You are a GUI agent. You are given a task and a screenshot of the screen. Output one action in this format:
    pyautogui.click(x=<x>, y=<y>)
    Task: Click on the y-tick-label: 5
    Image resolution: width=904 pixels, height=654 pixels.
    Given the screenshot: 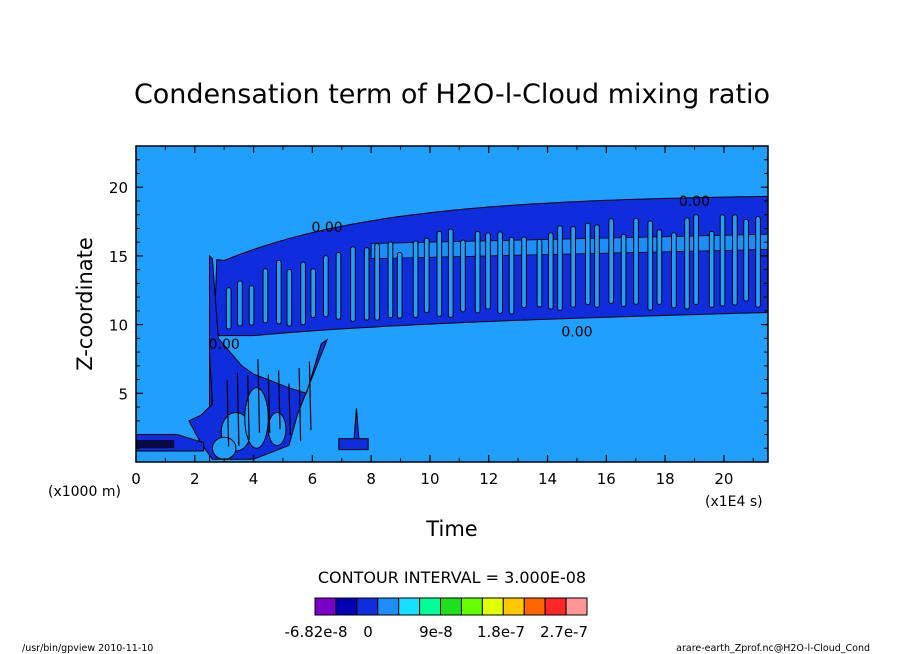 What is the action you would take?
    pyautogui.click(x=123, y=394)
    